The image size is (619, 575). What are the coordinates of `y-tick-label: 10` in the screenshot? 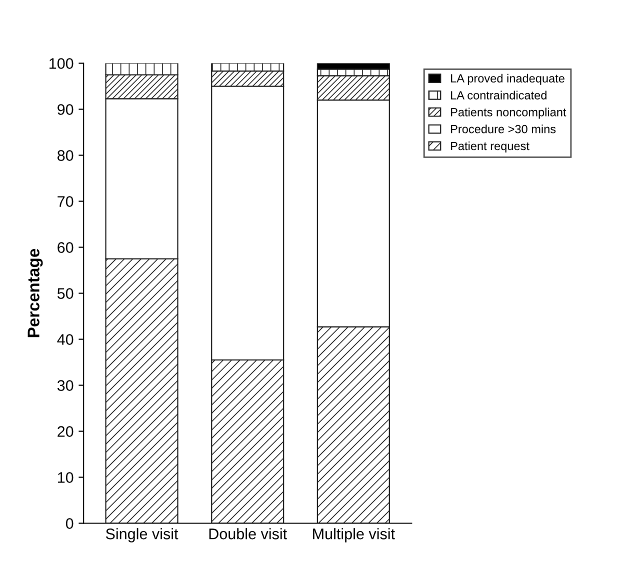 It's located at (66, 477).